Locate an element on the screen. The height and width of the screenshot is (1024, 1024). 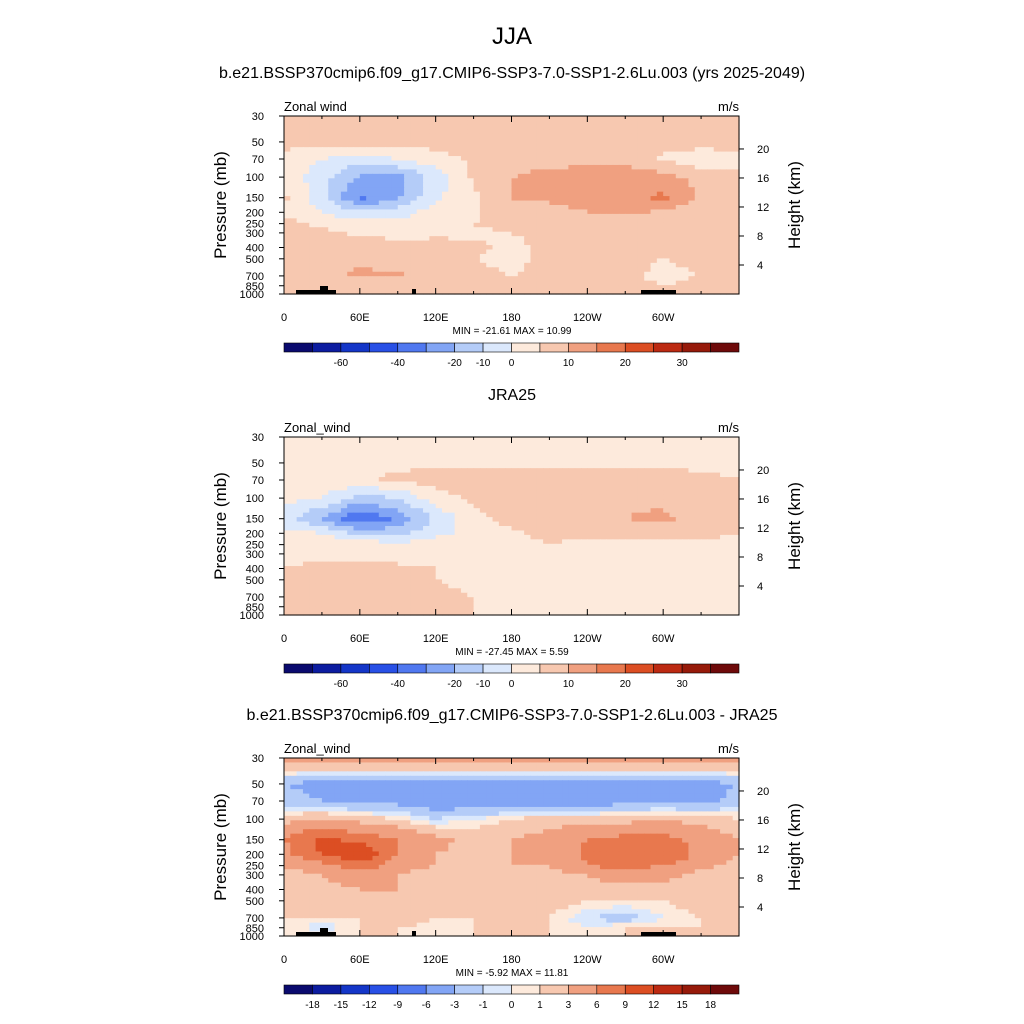
x-tick-label: 180 is located at coordinates (511, 318).